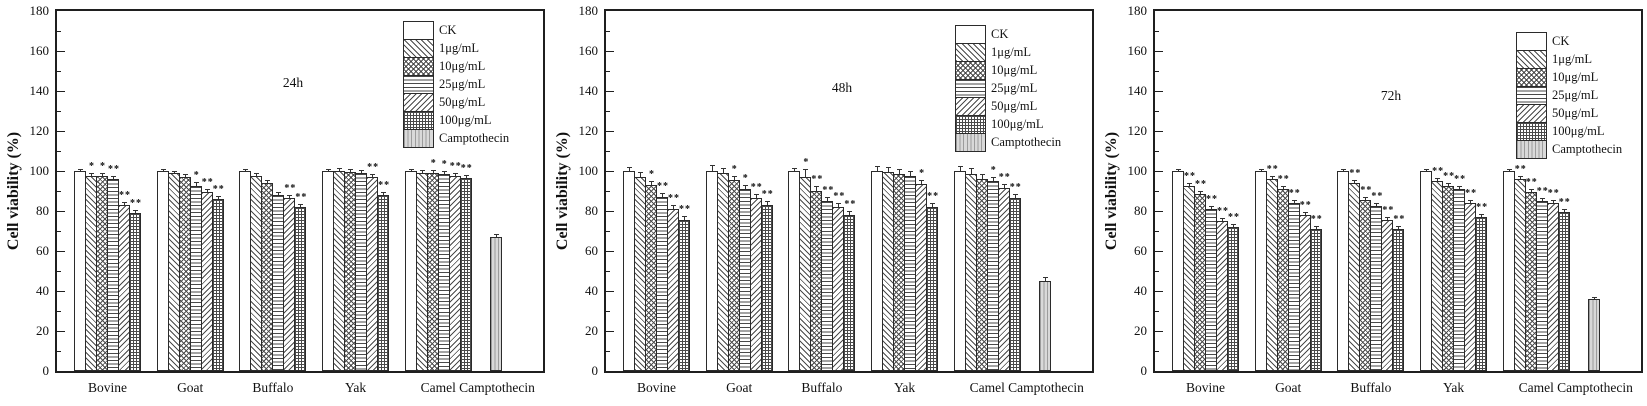 The image size is (1647, 406). I want to click on y-tick-label: 20, so click(591, 330).